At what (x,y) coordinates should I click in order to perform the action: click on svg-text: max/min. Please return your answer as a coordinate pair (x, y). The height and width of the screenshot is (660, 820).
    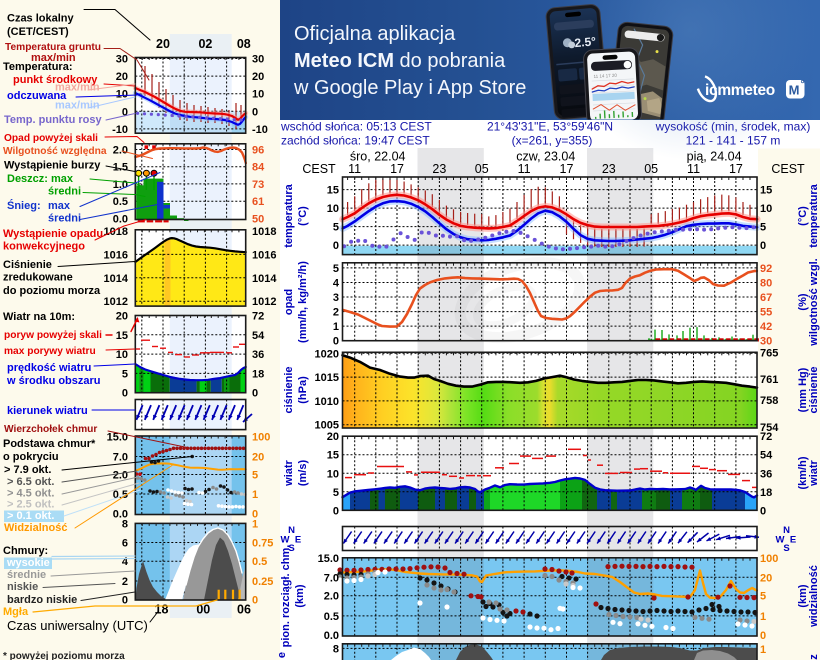
    Looking at the image, I should click on (53, 58).